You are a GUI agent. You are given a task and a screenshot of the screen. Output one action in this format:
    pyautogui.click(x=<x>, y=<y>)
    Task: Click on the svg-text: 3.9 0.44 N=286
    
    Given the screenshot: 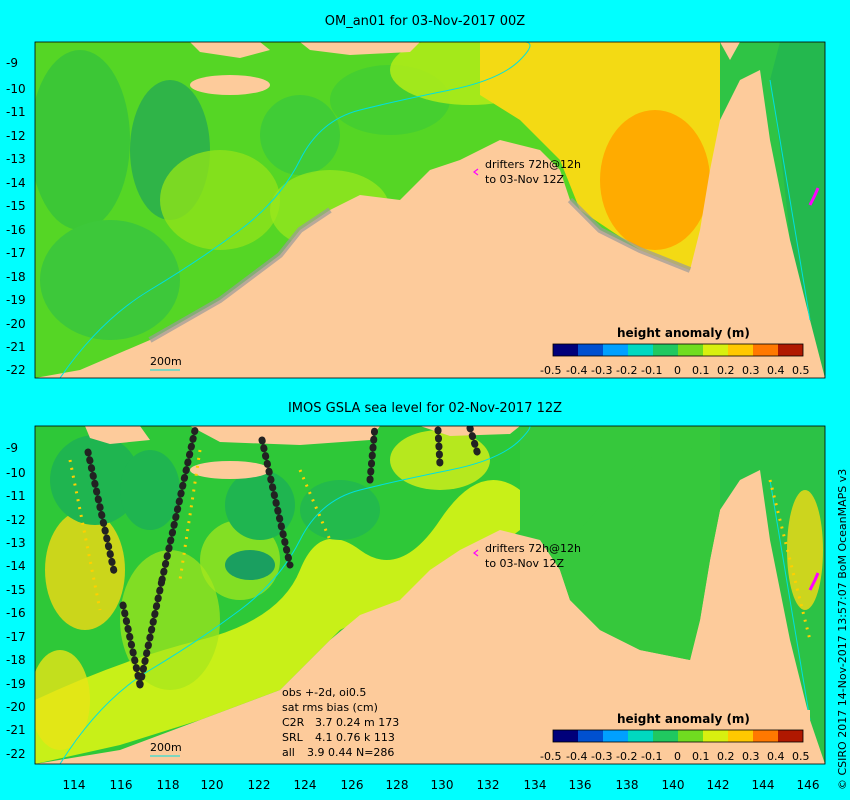 What is the action you would take?
    pyautogui.click(x=350, y=752)
    